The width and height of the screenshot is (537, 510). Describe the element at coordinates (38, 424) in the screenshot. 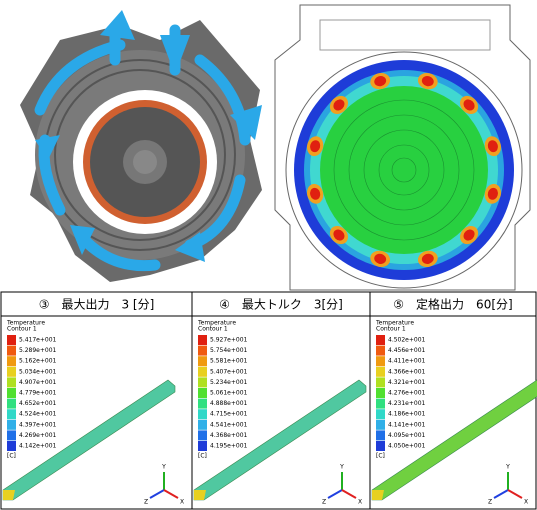

I see `legend-level: 4.397e+001` at that location.